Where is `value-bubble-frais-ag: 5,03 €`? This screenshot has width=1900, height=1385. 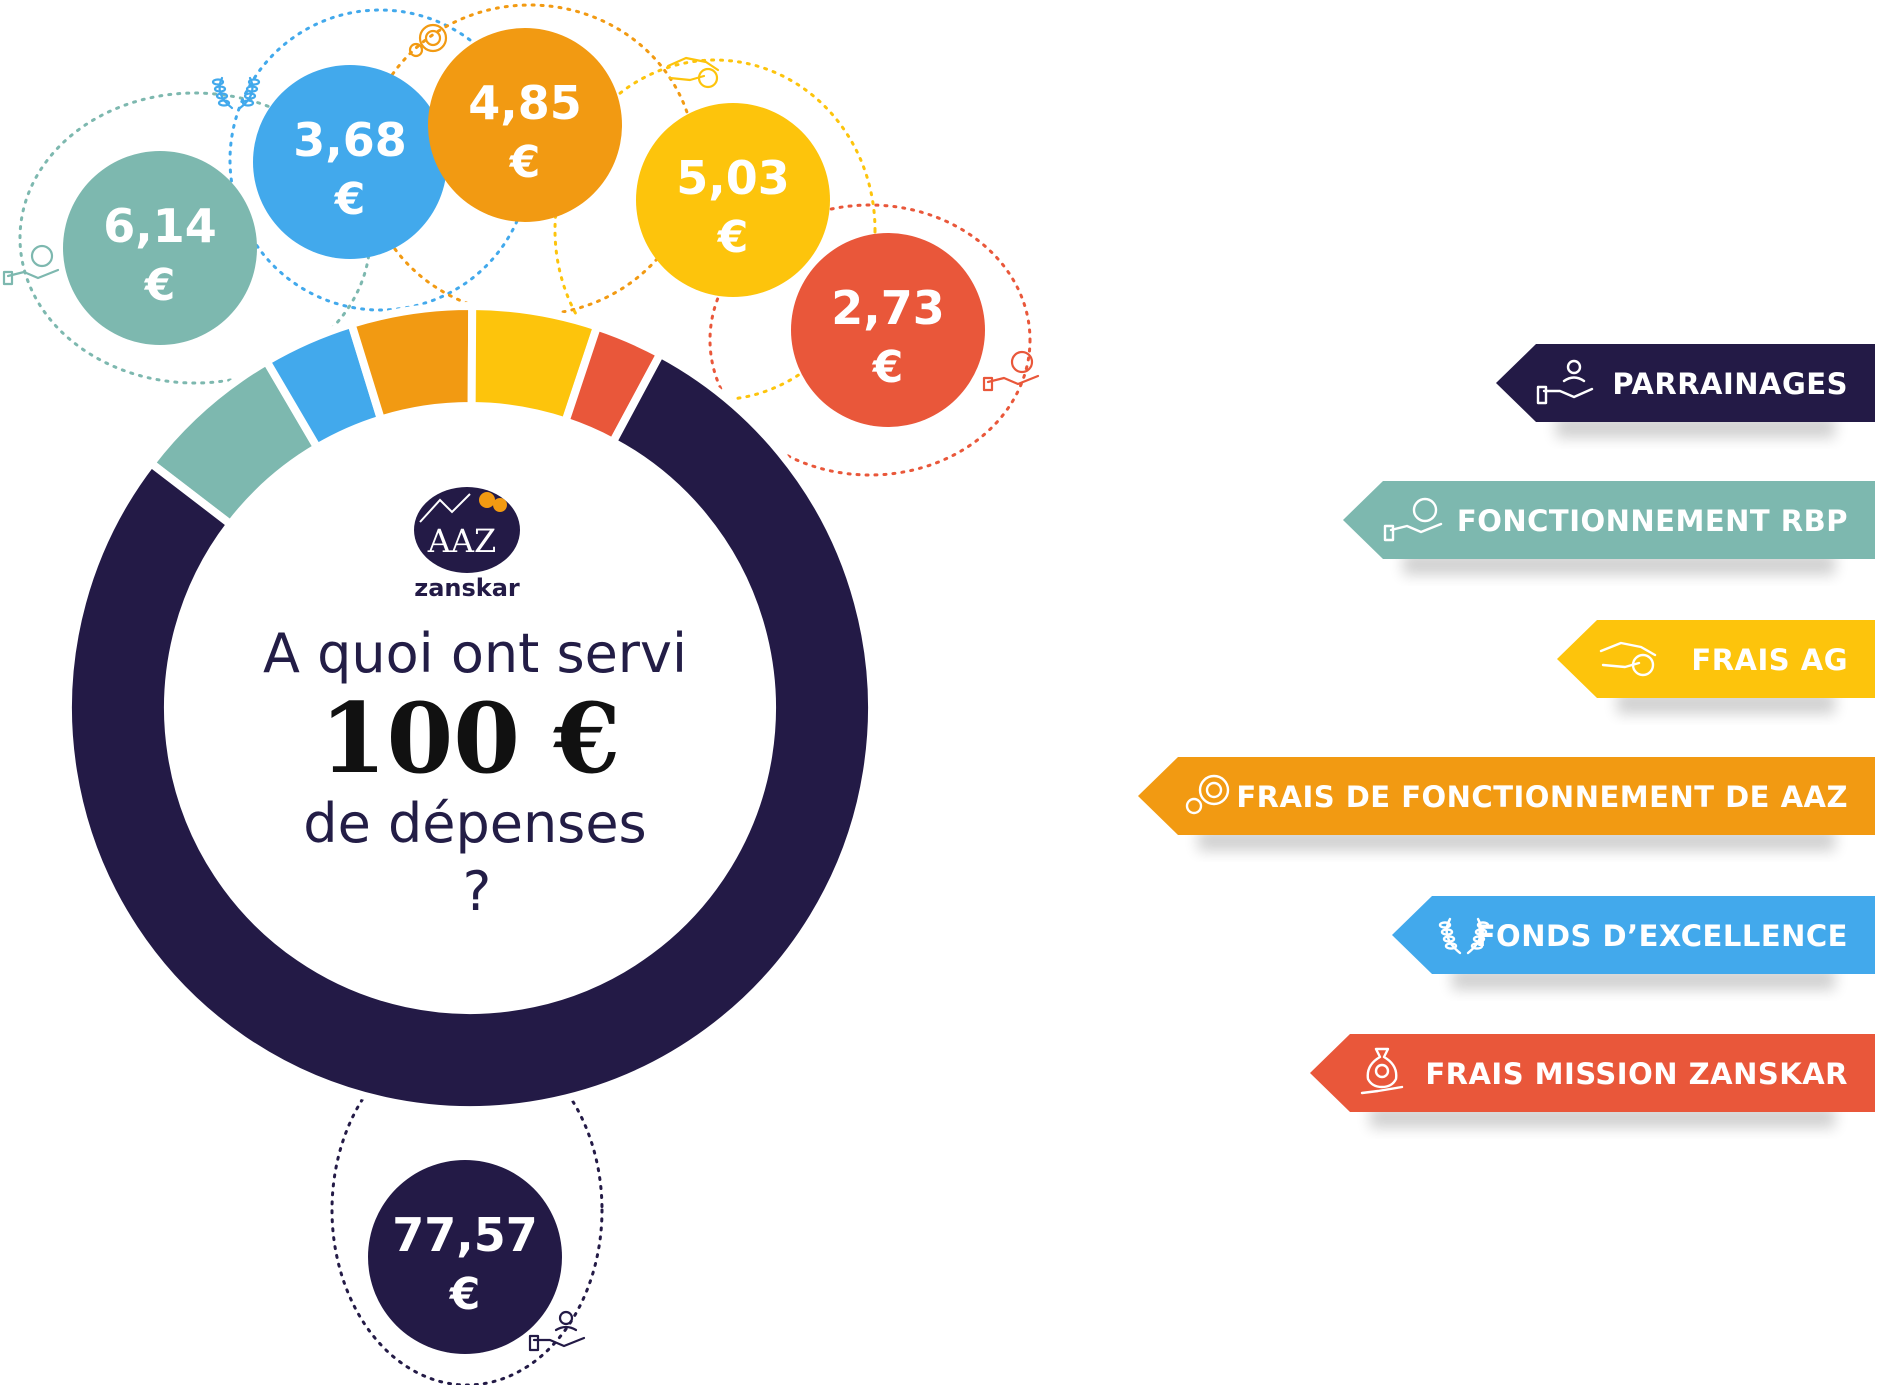 value-bubble-frais-ag: 5,03 € is located at coordinates (733, 200).